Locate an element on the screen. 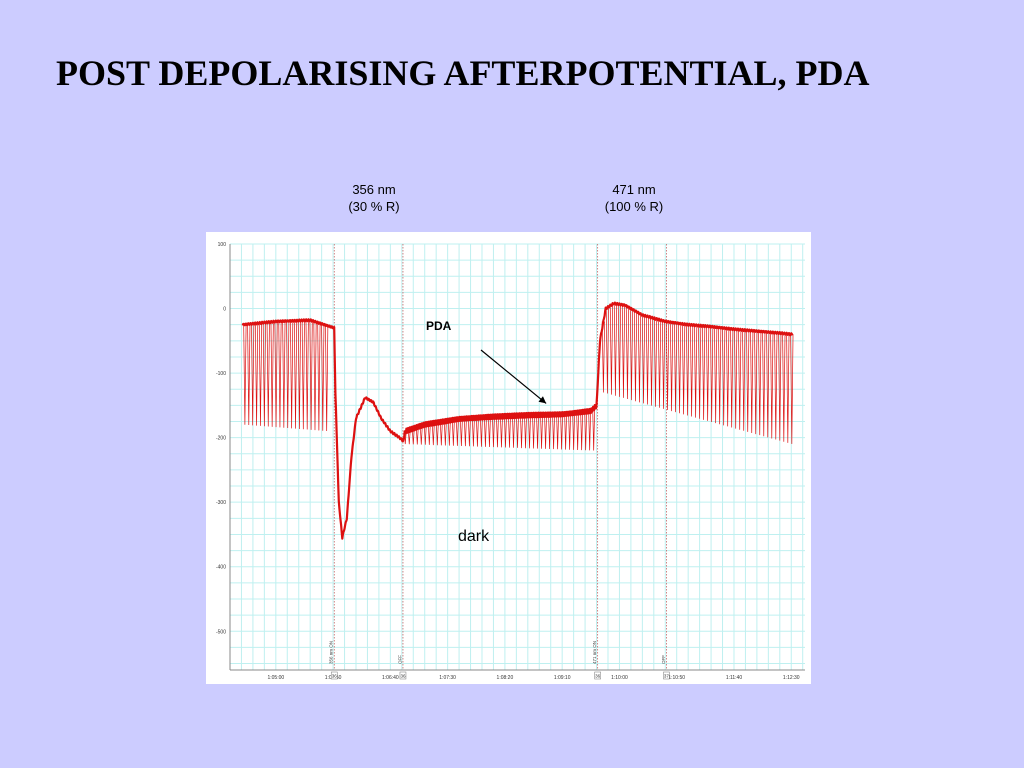  stimulus-471nm-label: 471 nm (100 % R) is located at coordinates (634, 198).